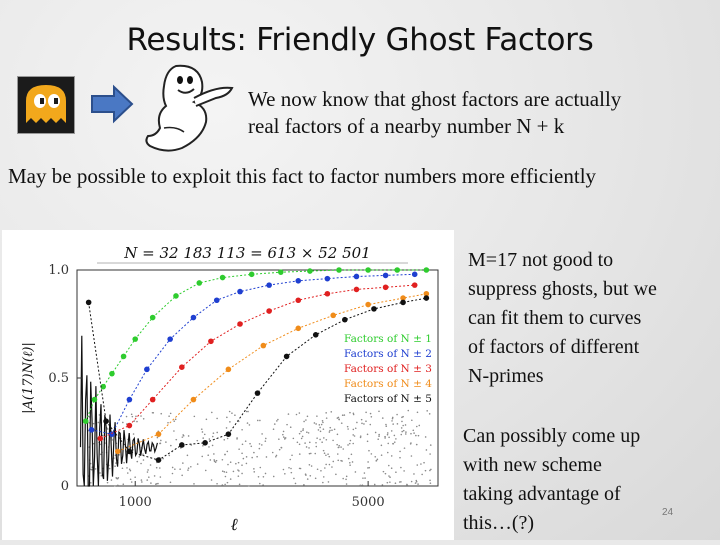 This screenshot has width=720, height=545. What do you see at coordinates (499, 523) in the screenshot?
I see `paragraph-line: this…(?)` at bounding box center [499, 523].